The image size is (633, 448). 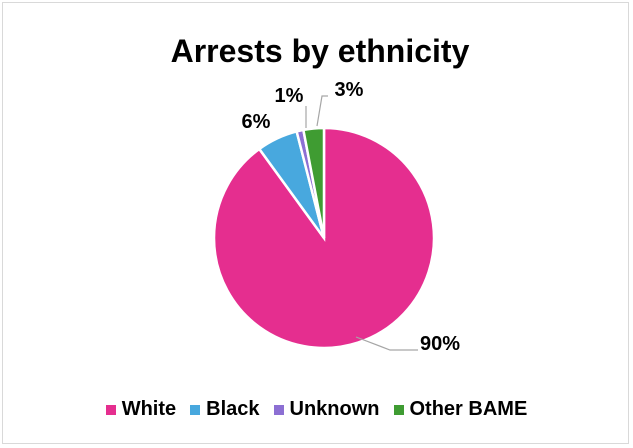 I want to click on legend-item-black: Black, so click(x=225, y=409).